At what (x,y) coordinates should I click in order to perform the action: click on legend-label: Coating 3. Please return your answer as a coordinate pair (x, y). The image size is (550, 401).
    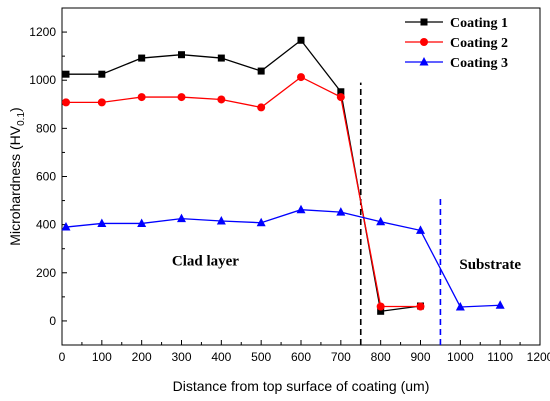
    Looking at the image, I should click on (479, 63).